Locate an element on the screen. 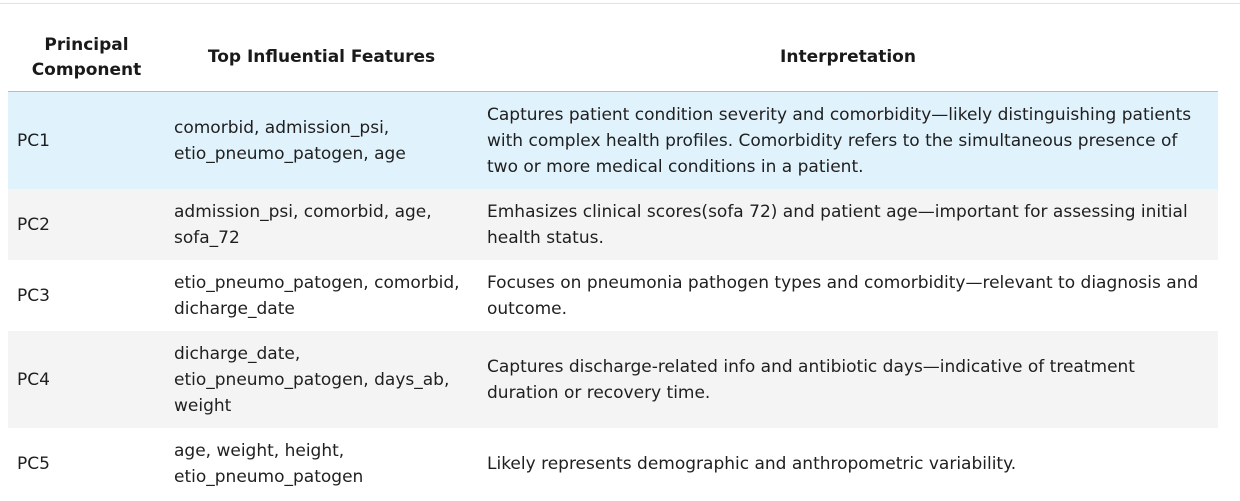 This screenshot has width=1240, height=501. header-top-features: Top Influential Features is located at coordinates (321, 58).